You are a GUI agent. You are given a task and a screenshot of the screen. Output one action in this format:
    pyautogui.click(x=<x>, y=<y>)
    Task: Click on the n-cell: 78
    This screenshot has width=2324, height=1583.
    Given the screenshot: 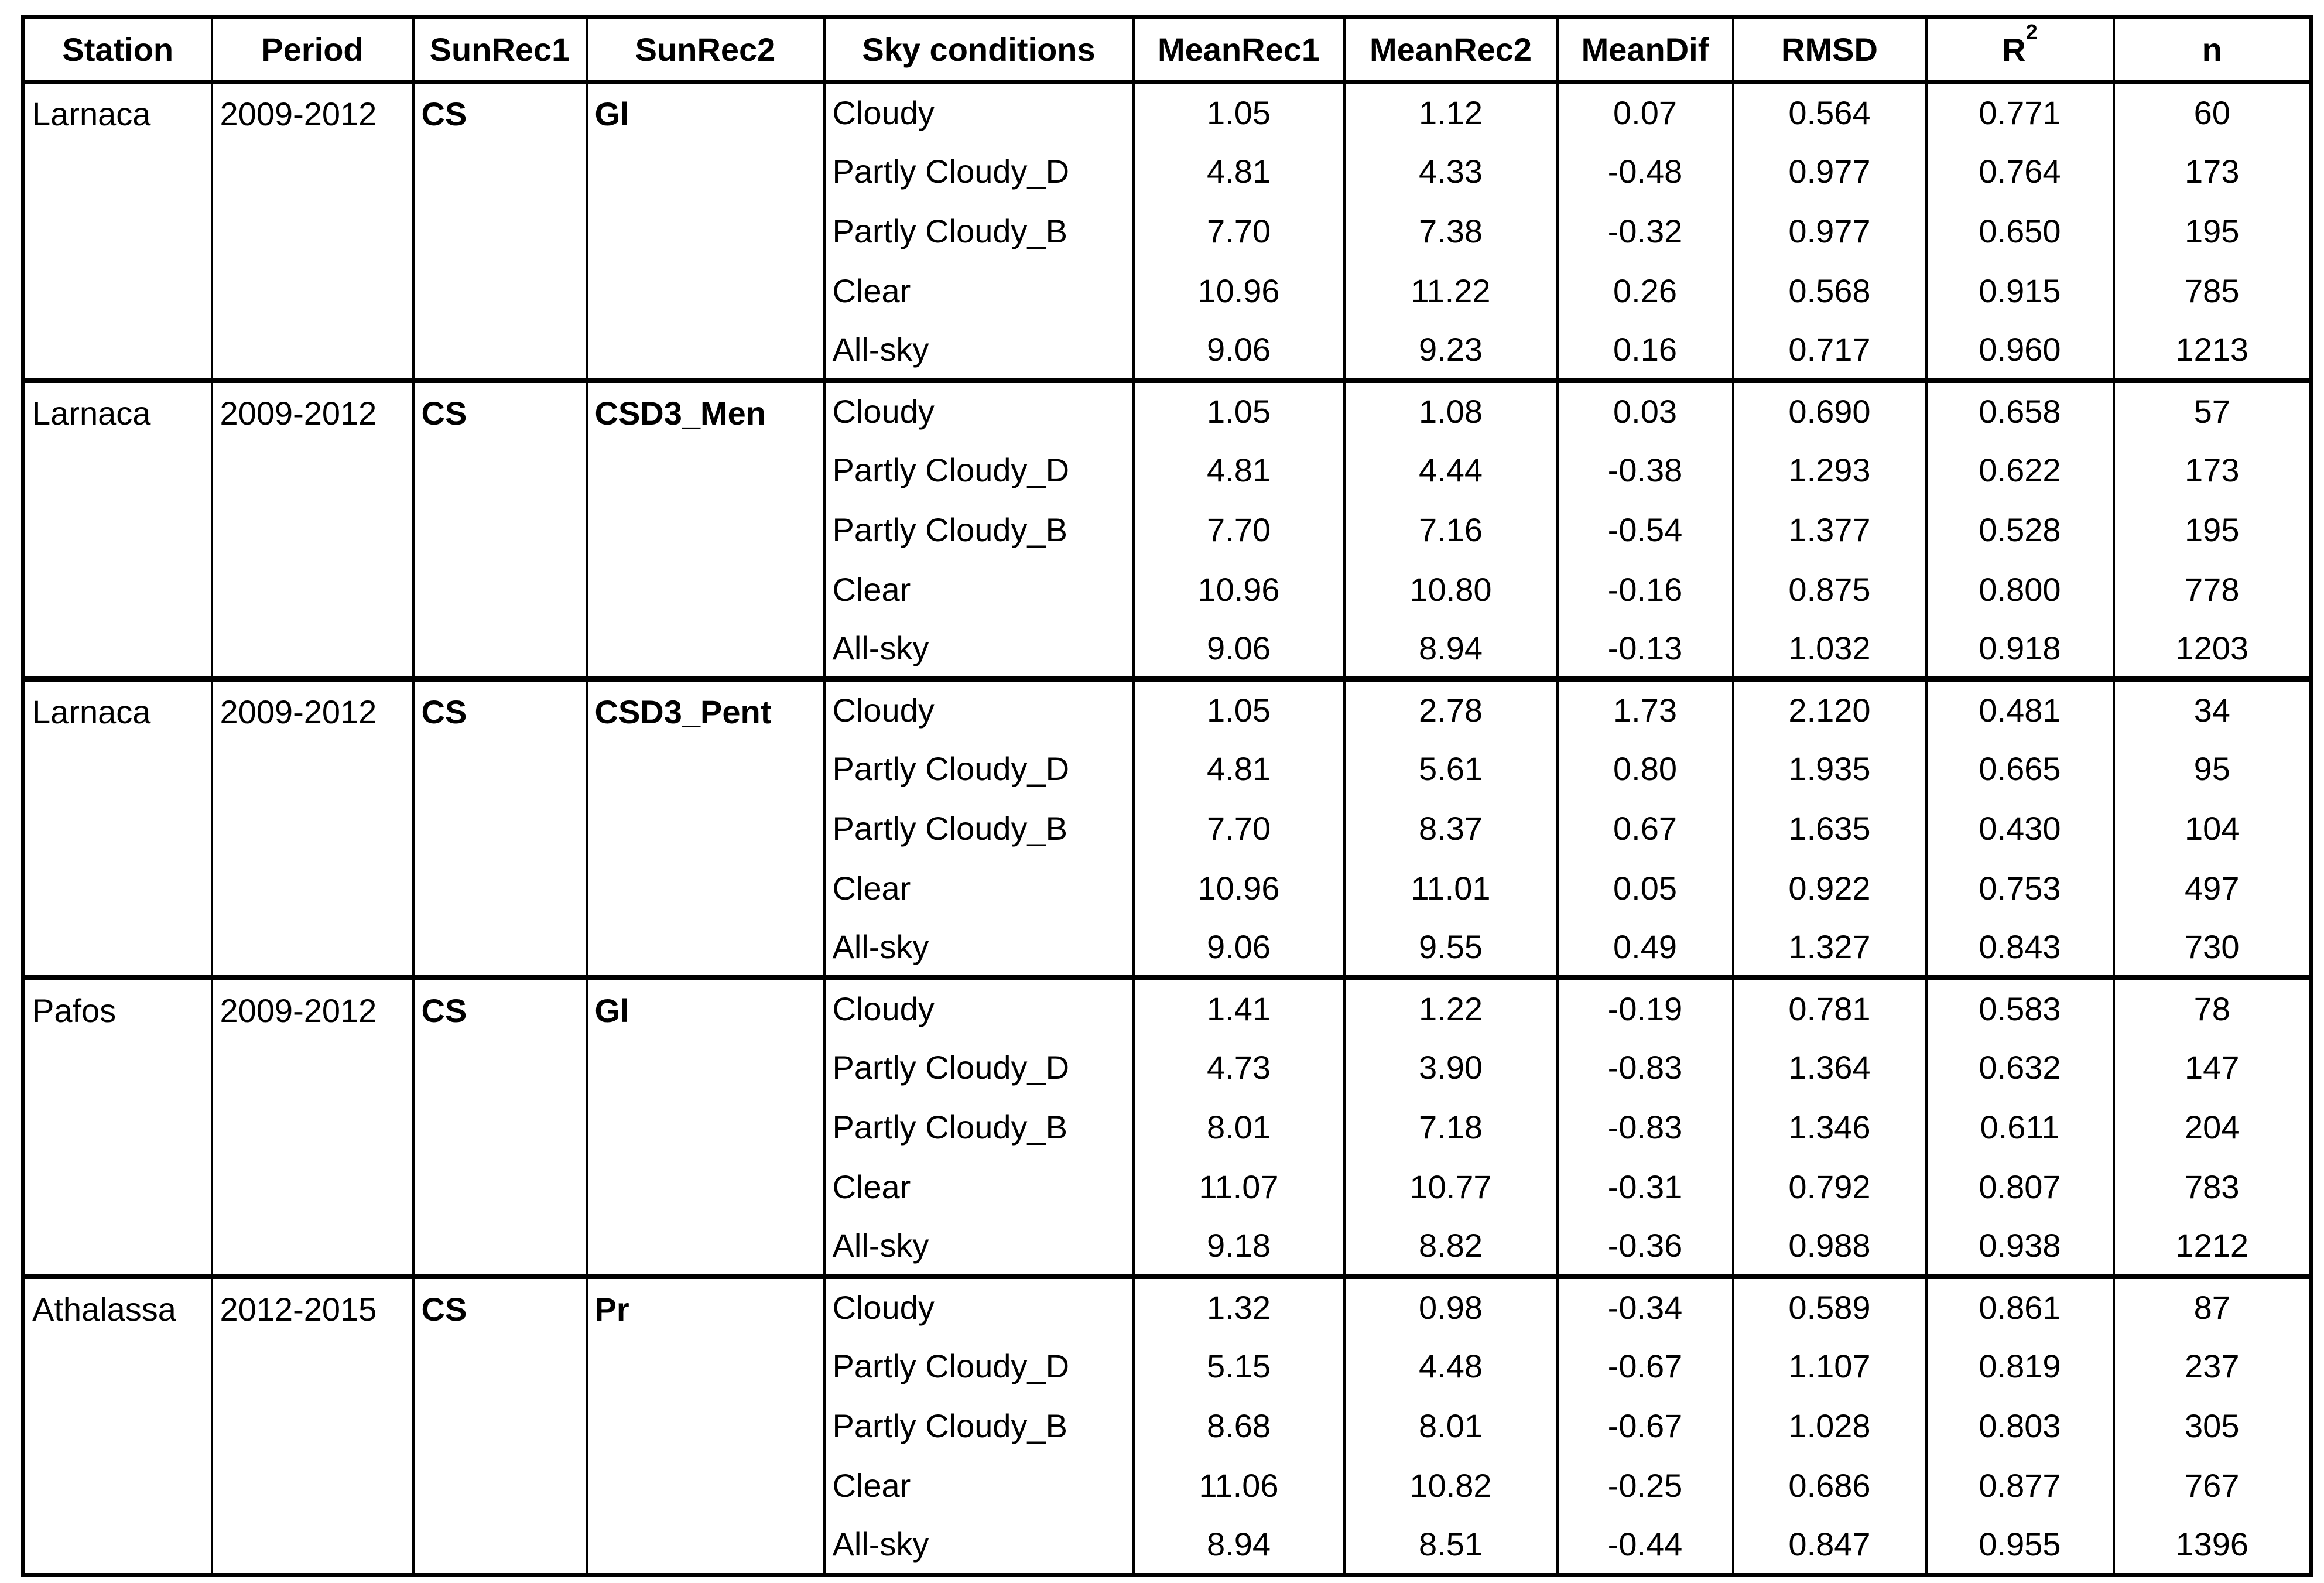 What is the action you would take?
    pyautogui.click(x=2212, y=1007)
    